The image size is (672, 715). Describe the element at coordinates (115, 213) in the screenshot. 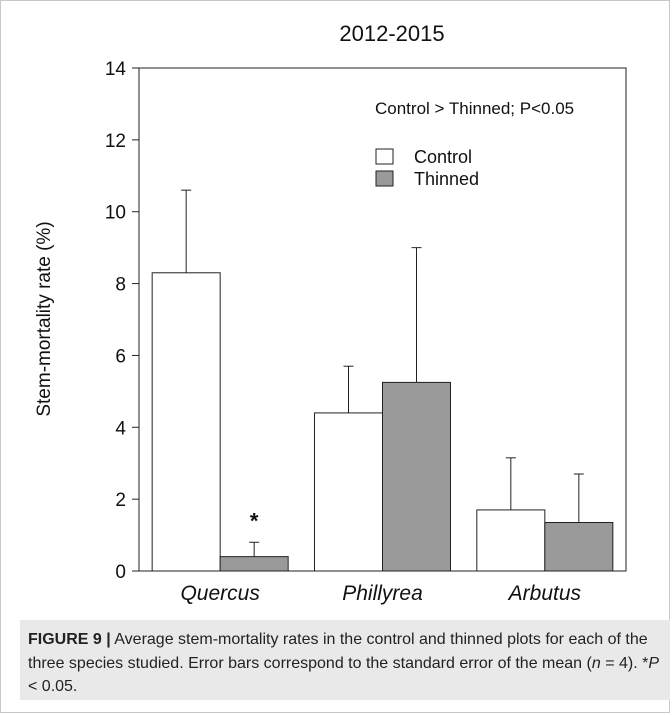

I see `y-tick-label: 10` at that location.